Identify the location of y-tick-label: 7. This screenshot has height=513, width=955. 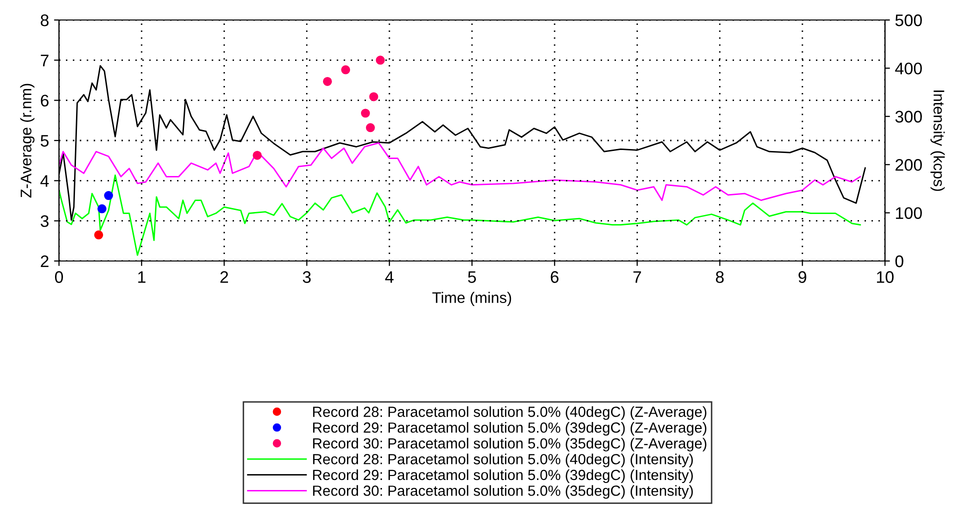
(44, 60).